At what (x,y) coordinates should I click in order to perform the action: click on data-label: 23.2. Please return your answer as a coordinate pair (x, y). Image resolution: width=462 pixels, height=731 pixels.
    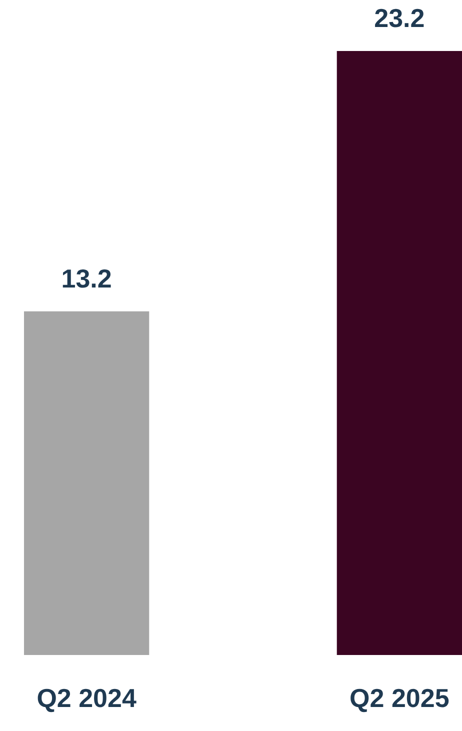
    Looking at the image, I should click on (399, 18).